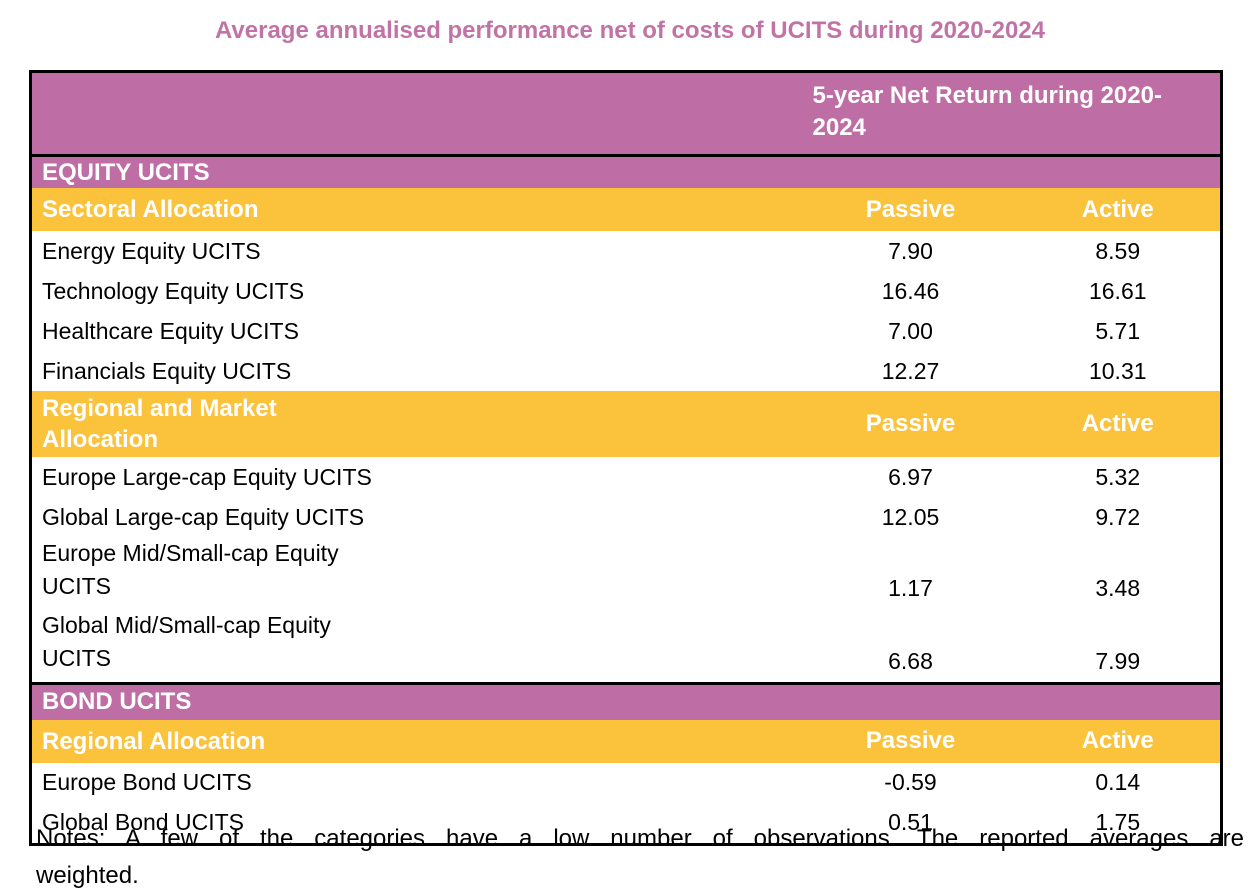  I want to click on table-row: Europe Large-cap Equity UCITS 6.97 5.32, so click(626, 477).